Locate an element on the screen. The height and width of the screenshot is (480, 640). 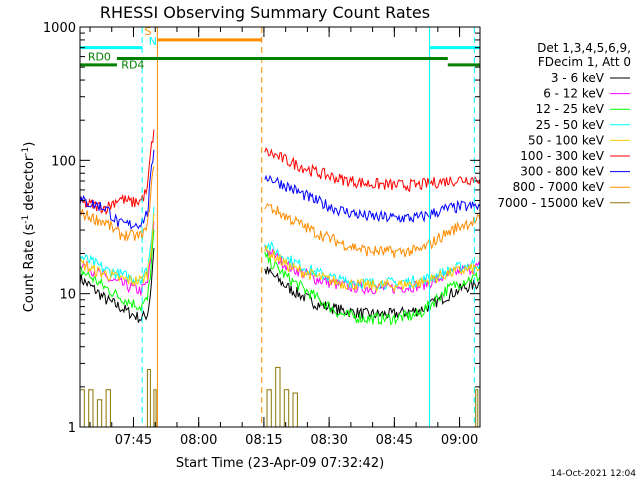
y-tick-label: 10 is located at coordinates (67, 295).